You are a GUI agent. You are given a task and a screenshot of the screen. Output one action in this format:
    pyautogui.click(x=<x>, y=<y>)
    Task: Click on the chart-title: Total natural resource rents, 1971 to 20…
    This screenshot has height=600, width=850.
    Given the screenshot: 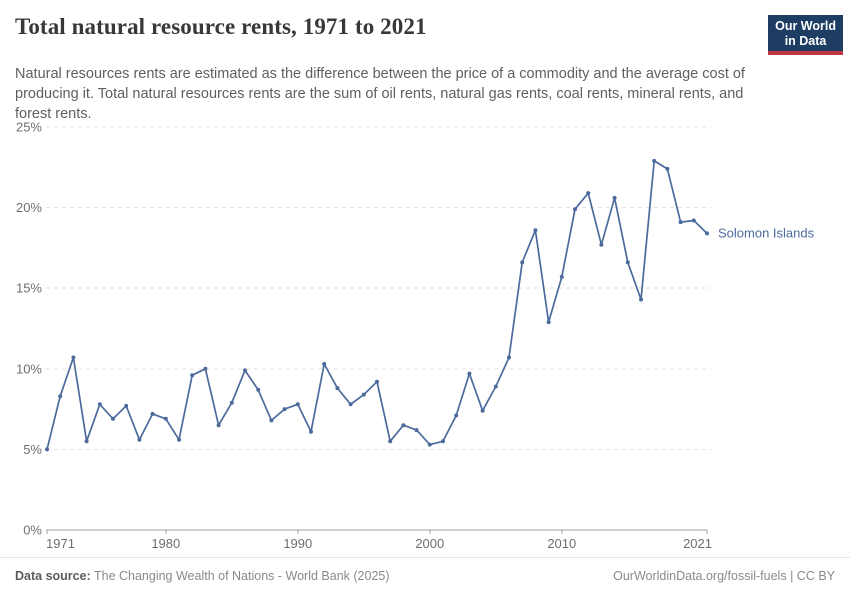 What is the action you would take?
    pyautogui.click(x=221, y=26)
    